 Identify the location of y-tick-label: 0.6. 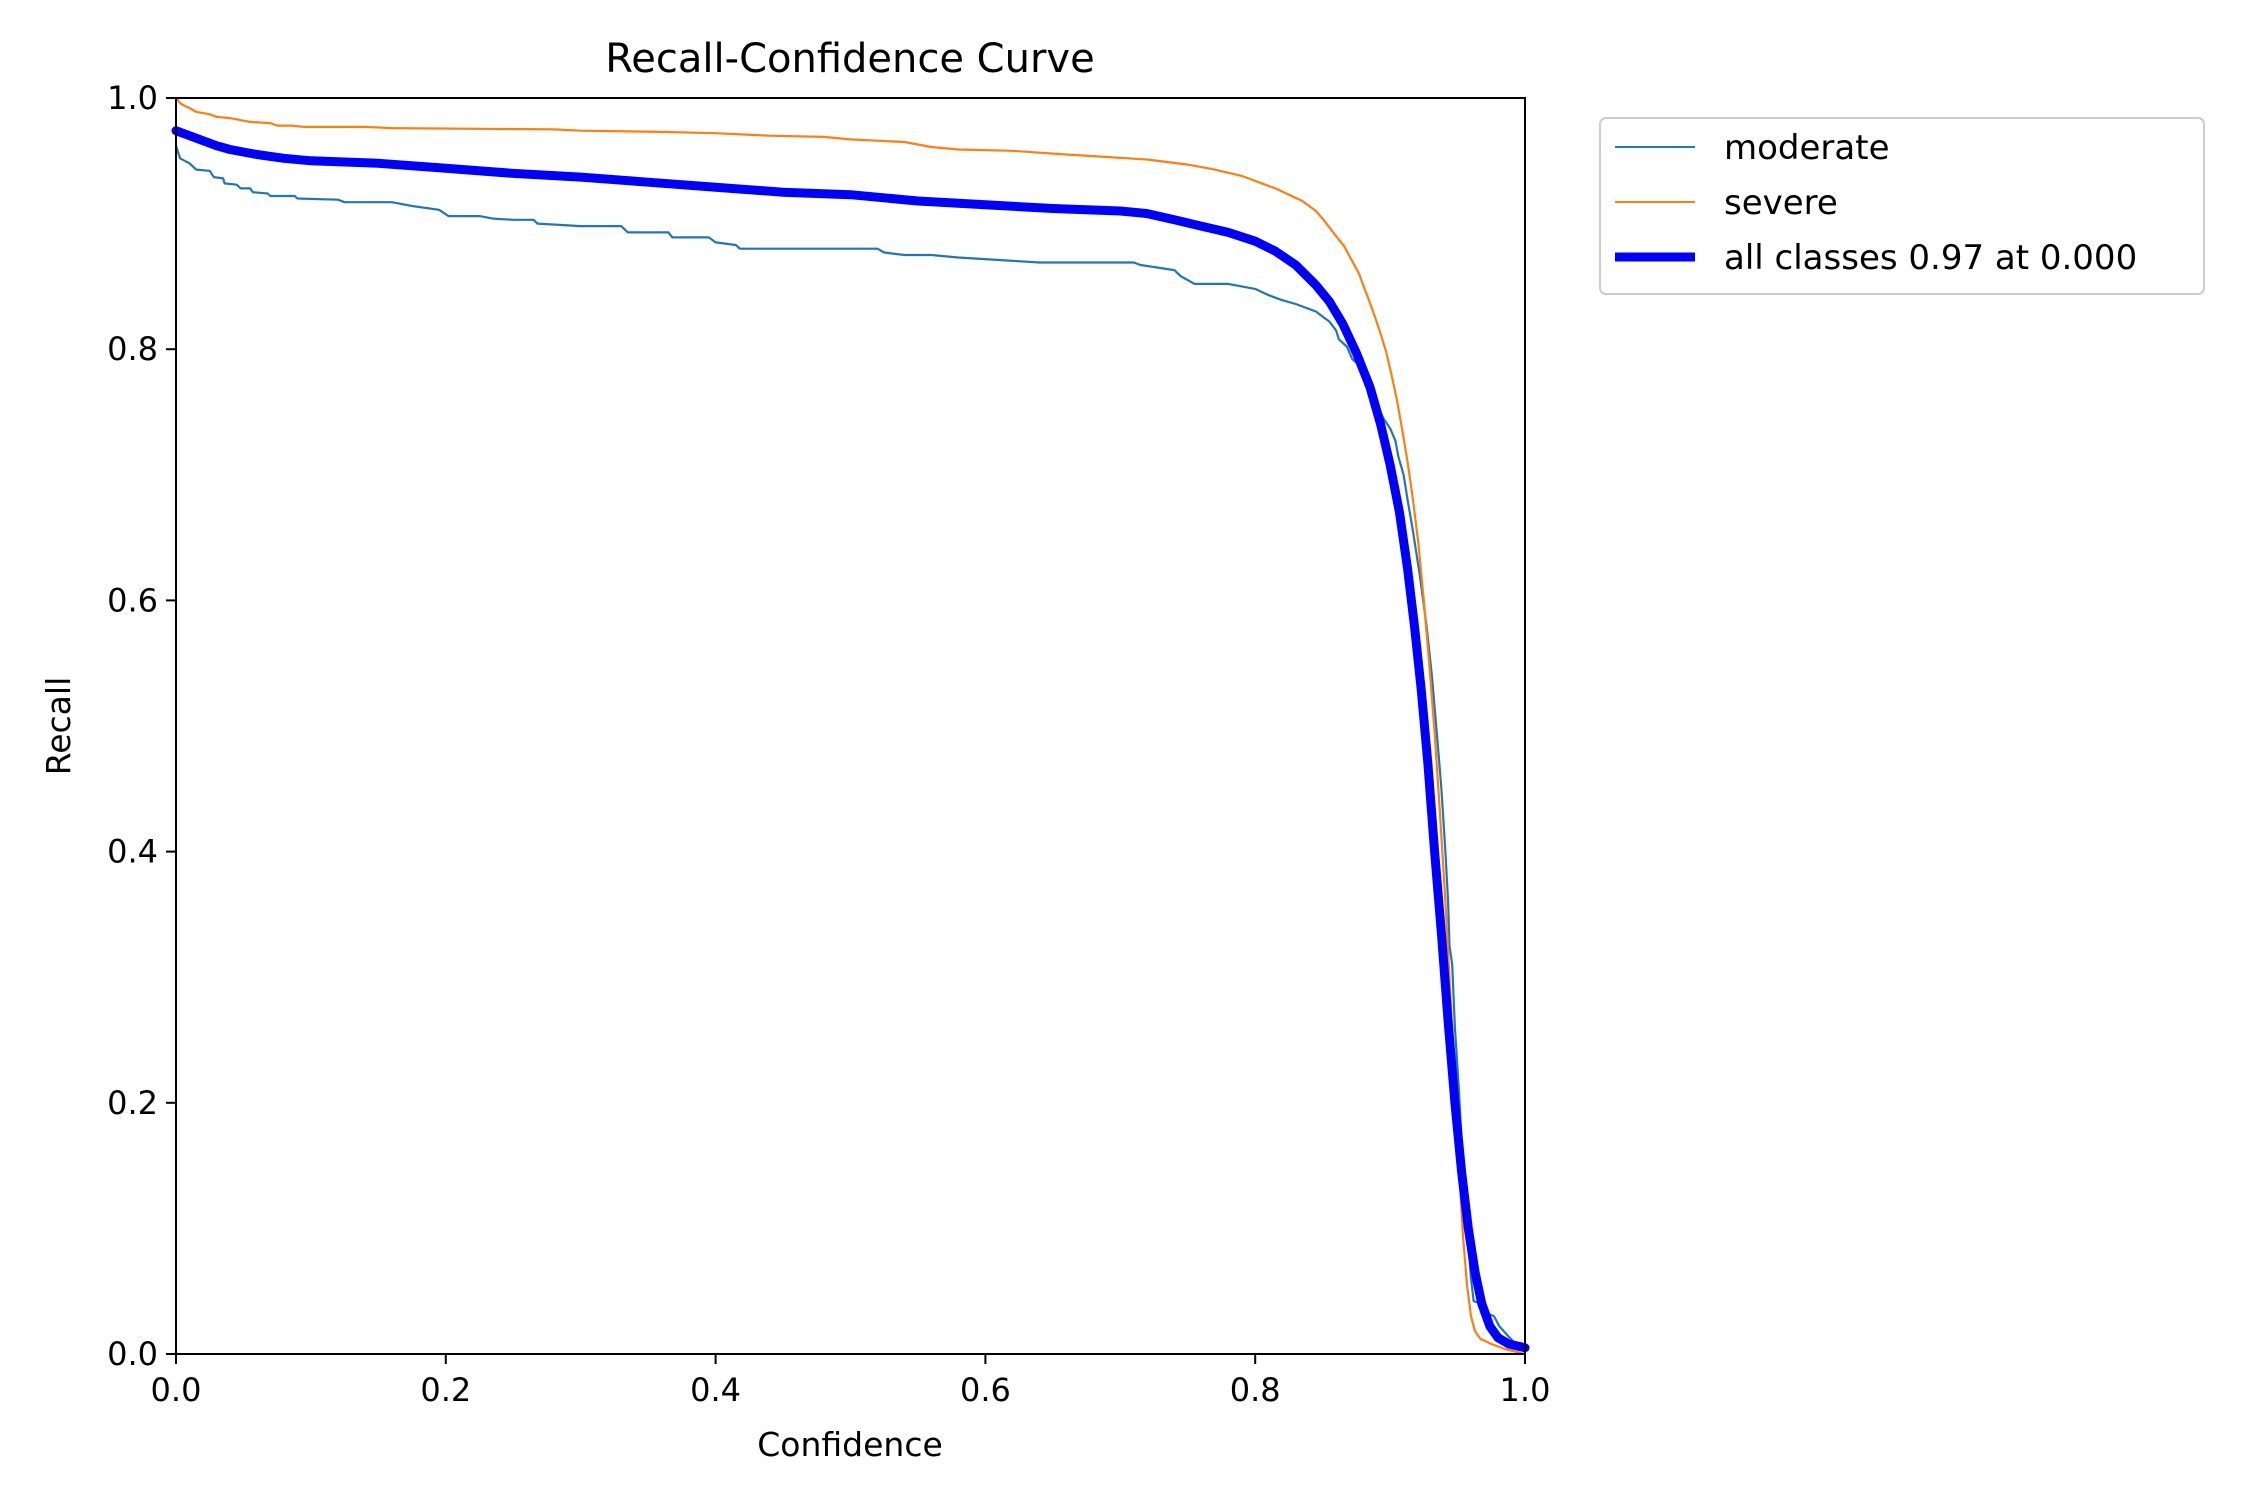
(132, 600).